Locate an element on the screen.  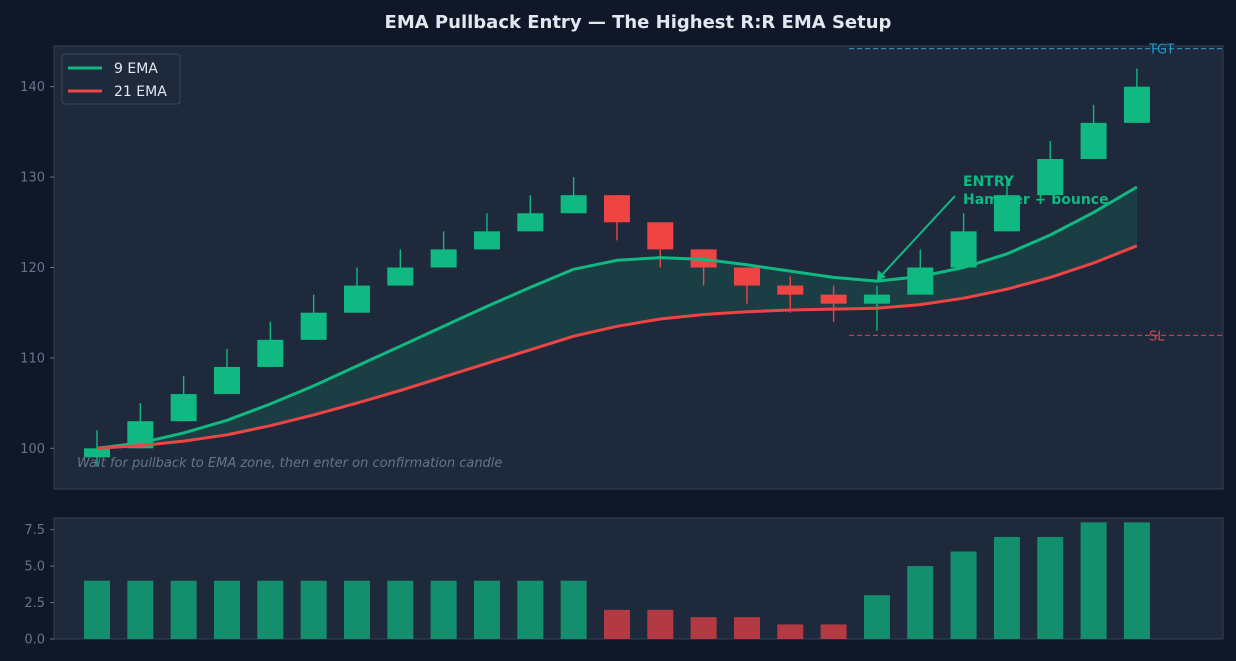
price-y-tick-label: 130 is located at coordinates (32, 178).